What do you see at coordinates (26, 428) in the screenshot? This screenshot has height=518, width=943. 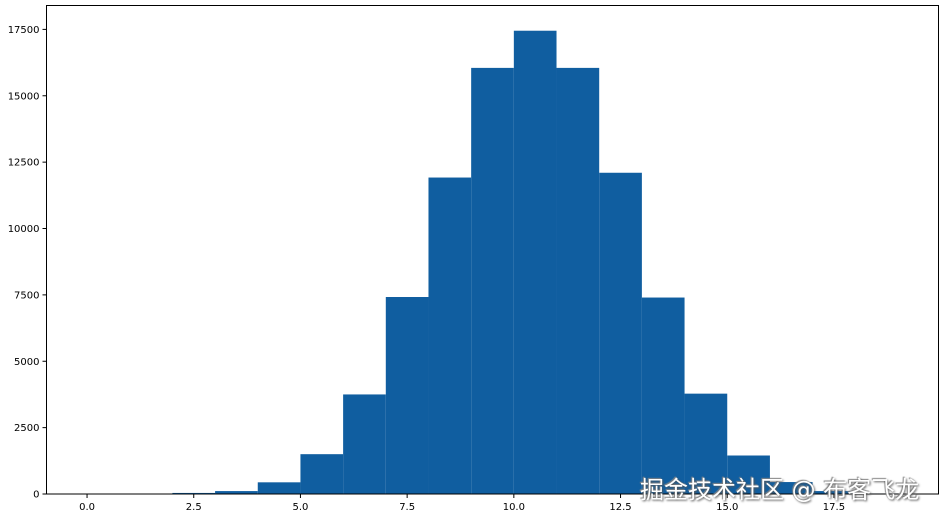 I see `y-tick-label: 2500` at bounding box center [26, 428].